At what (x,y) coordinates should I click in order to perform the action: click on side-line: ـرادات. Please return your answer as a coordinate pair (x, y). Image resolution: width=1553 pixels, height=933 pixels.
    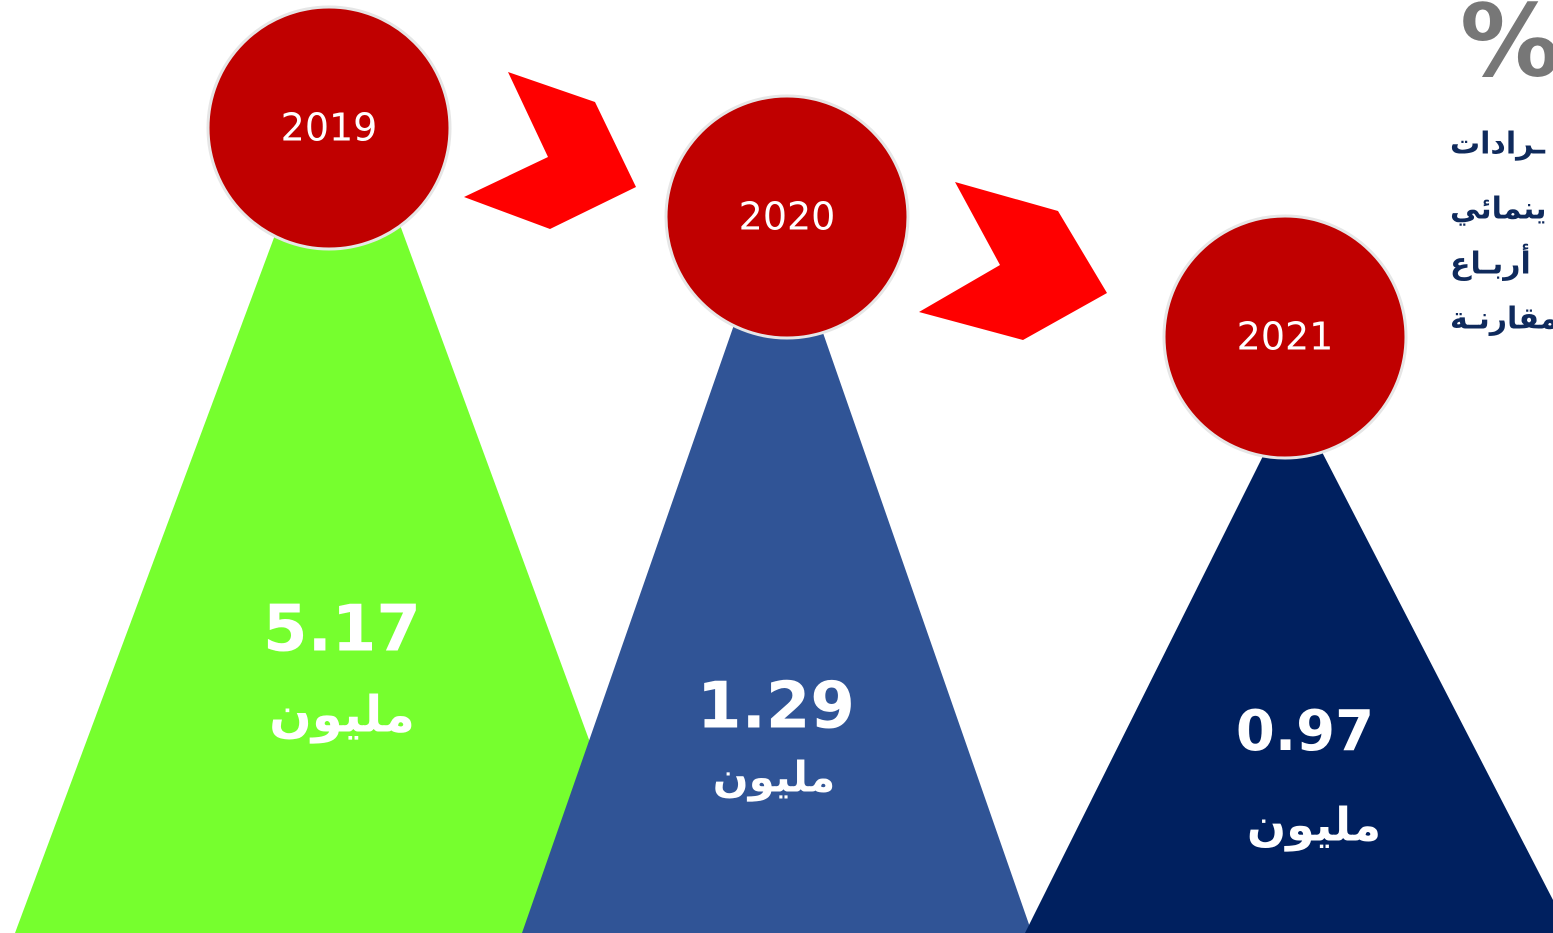
    Looking at the image, I should click on (1498, 144).